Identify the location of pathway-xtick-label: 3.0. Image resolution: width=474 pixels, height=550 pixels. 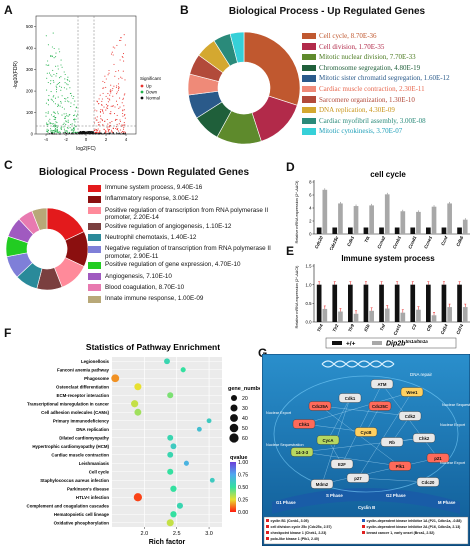
(209, 534).